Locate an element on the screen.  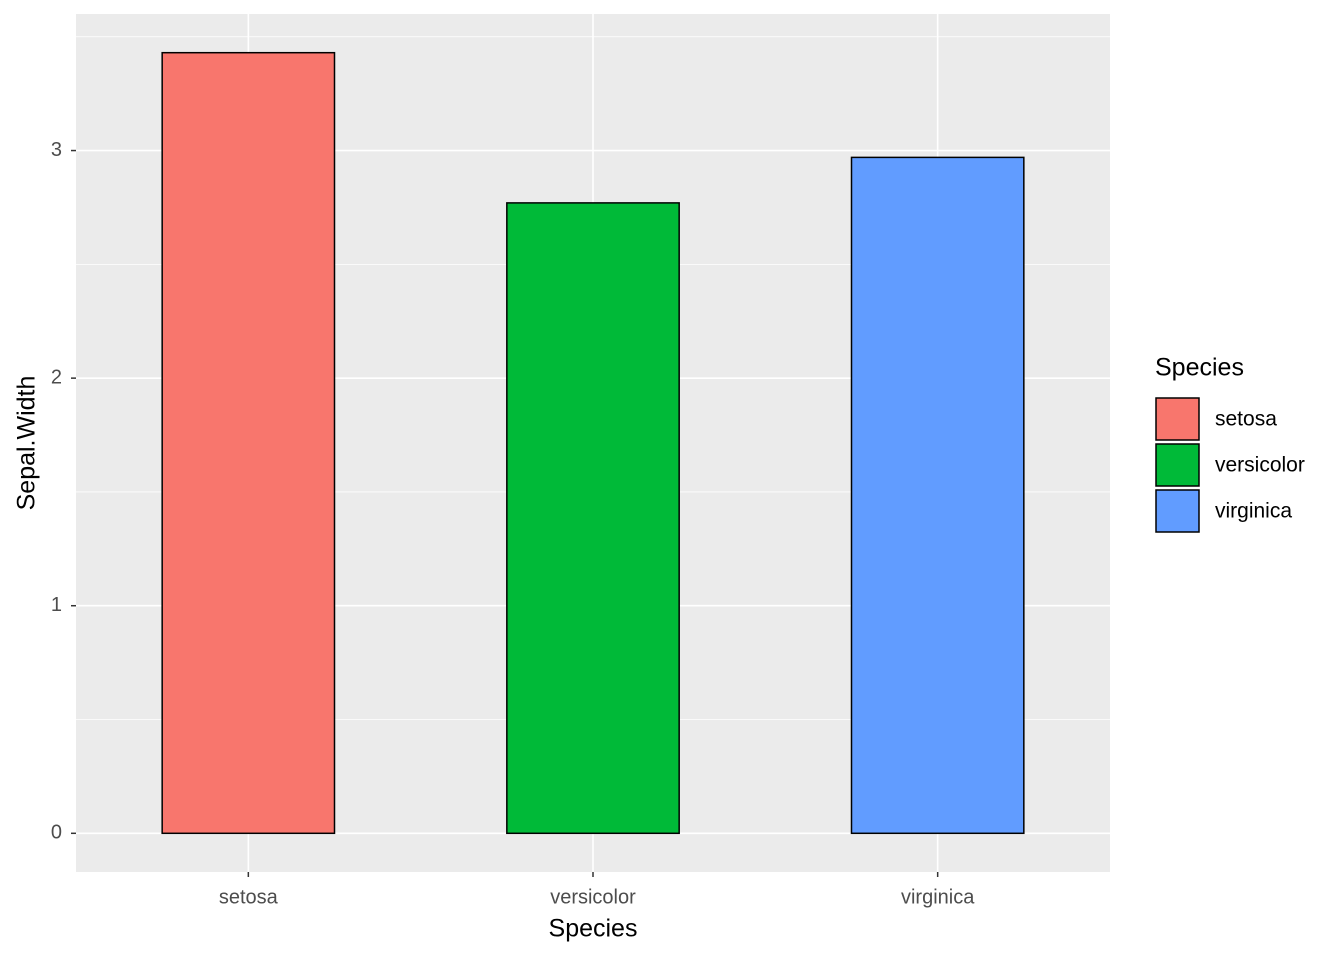
legend-label: virginica is located at coordinates (1253, 511).